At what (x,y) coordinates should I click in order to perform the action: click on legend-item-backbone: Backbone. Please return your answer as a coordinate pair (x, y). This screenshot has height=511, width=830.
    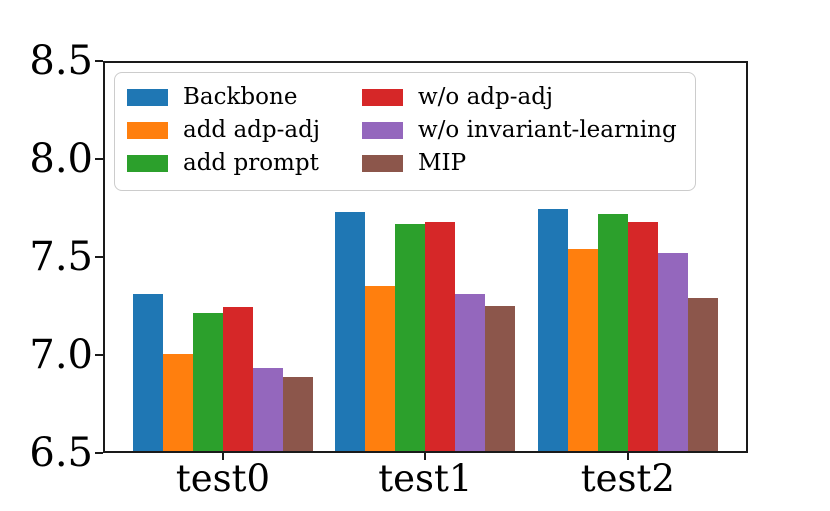
    Looking at the image, I should click on (223, 97).